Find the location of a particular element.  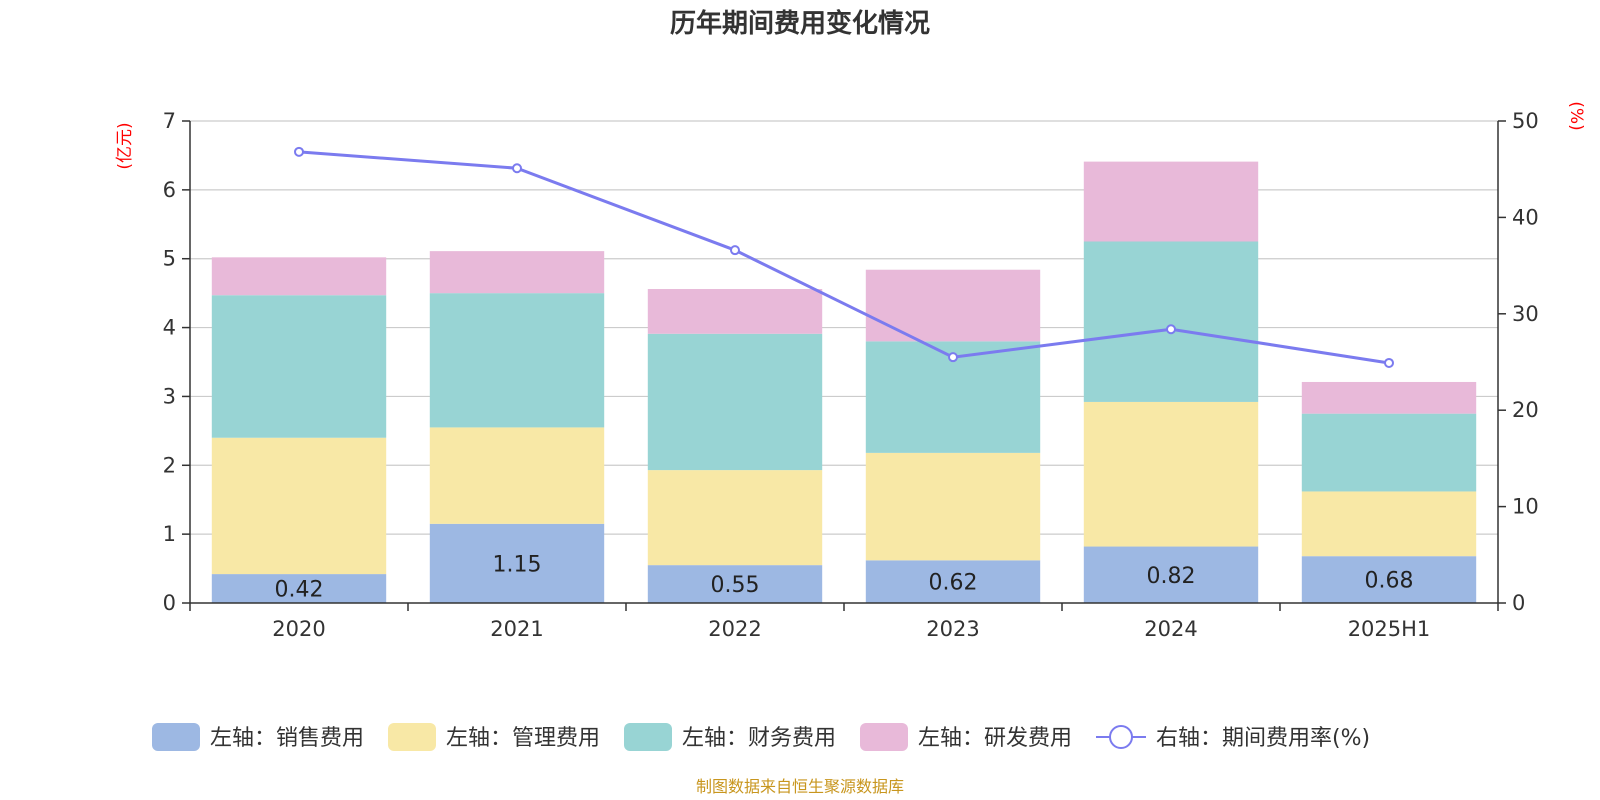

right-tick-label: 30 is located at coordinates (1525, 314).